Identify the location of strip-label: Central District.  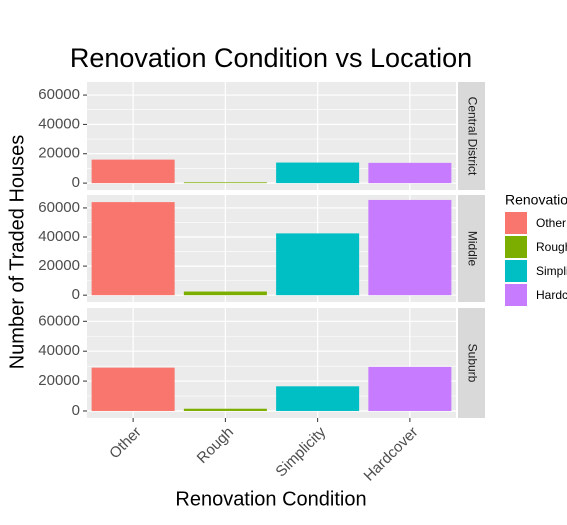
(472, 136).